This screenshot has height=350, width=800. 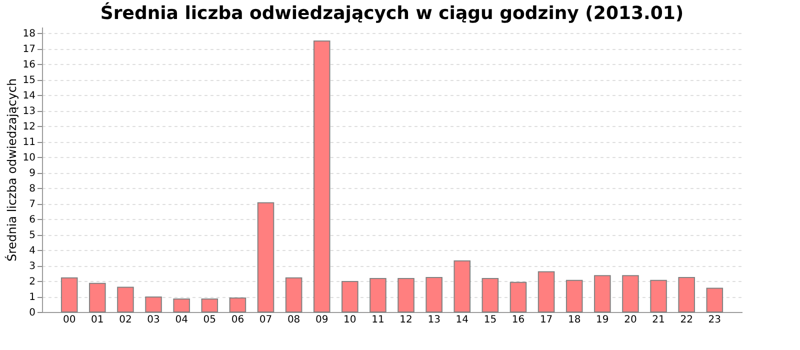 I want to click on y-tick-label: 7, so click(x=32, y=204).